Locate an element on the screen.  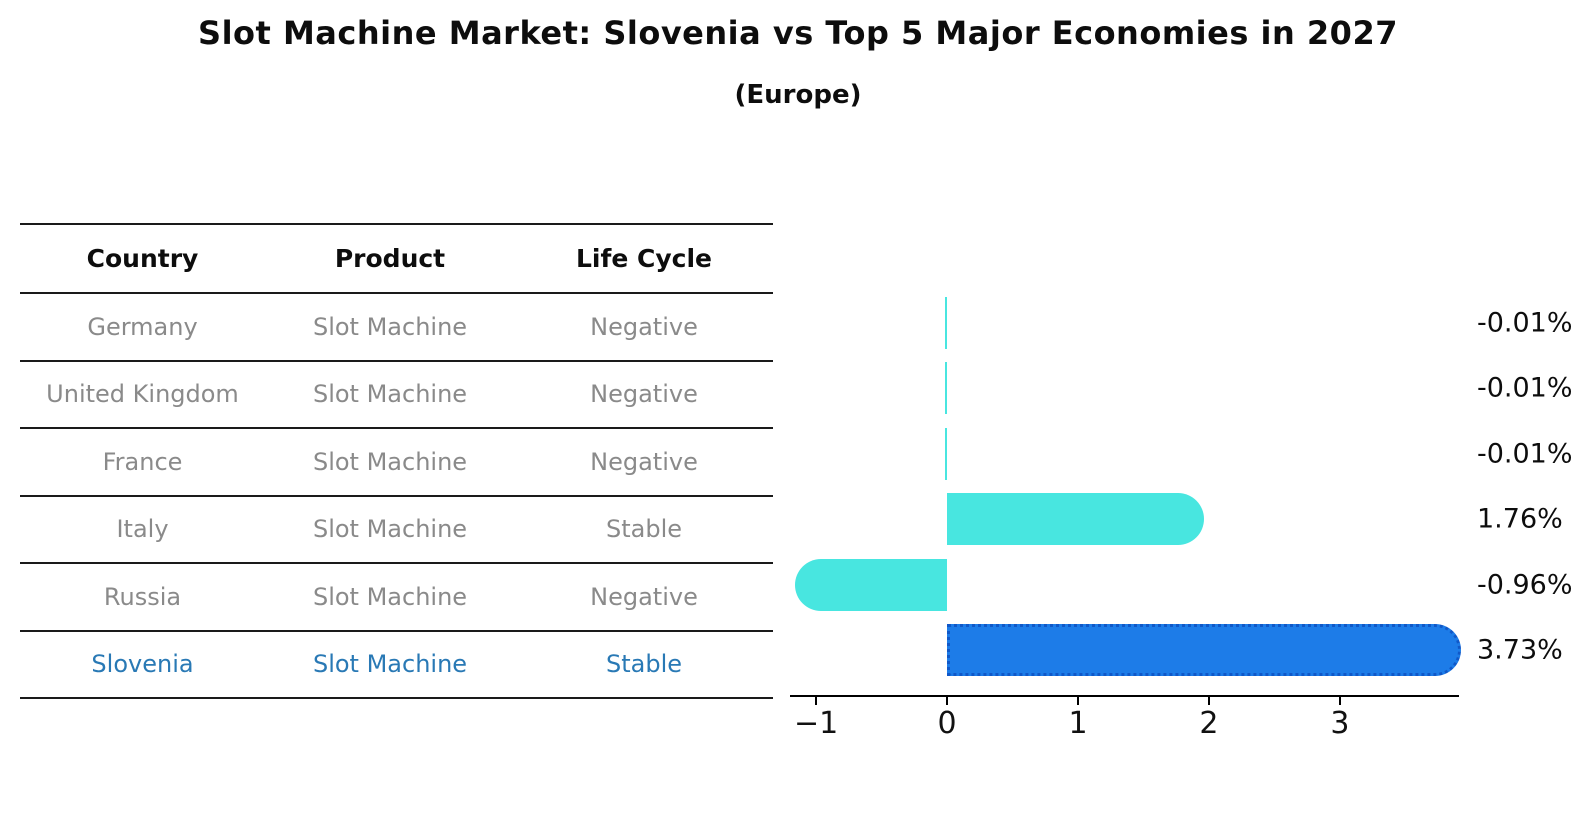
bar-france is located at coordinates (946, 453).